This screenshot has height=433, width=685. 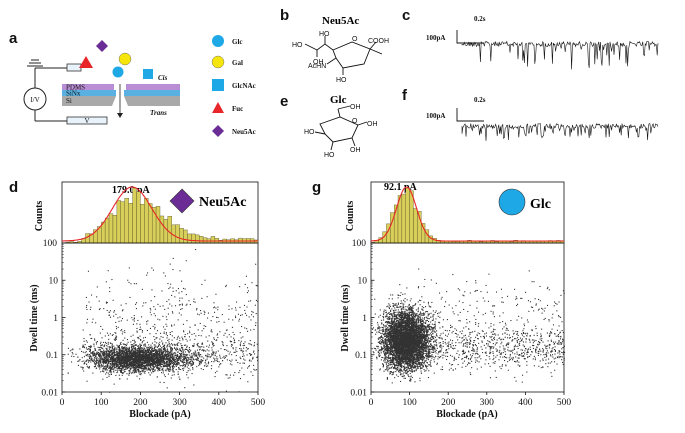 What do you see at coordinates (237, 63) in the screenshot?
I see `legend-gal: Gal` at bounding box center [237, 63].